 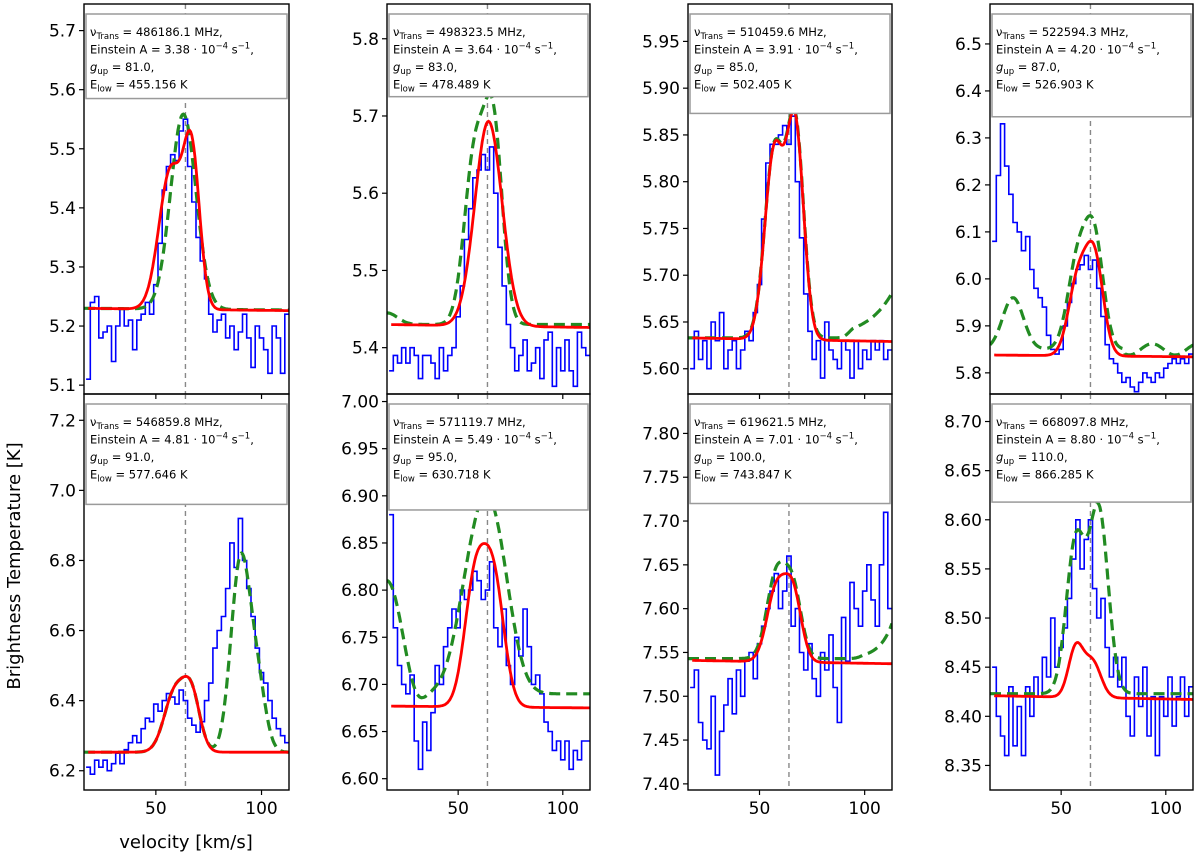 I want to click on info-gup: gup = 81.0,, so click(x=122, y=68).